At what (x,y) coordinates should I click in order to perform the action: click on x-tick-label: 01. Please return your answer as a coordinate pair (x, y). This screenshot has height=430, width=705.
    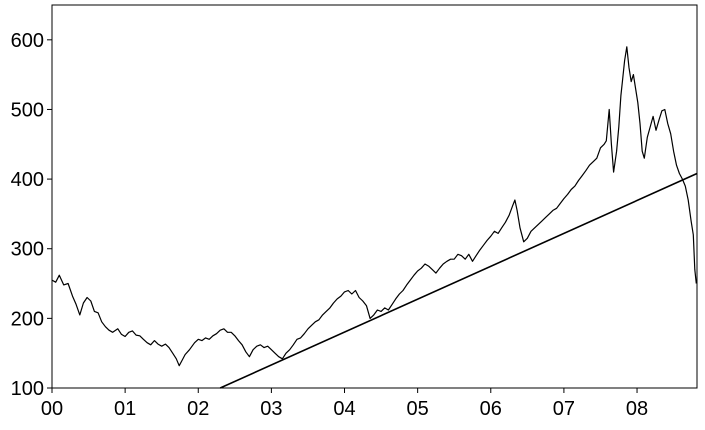
    Looking at the image, I should click on (125, 409).